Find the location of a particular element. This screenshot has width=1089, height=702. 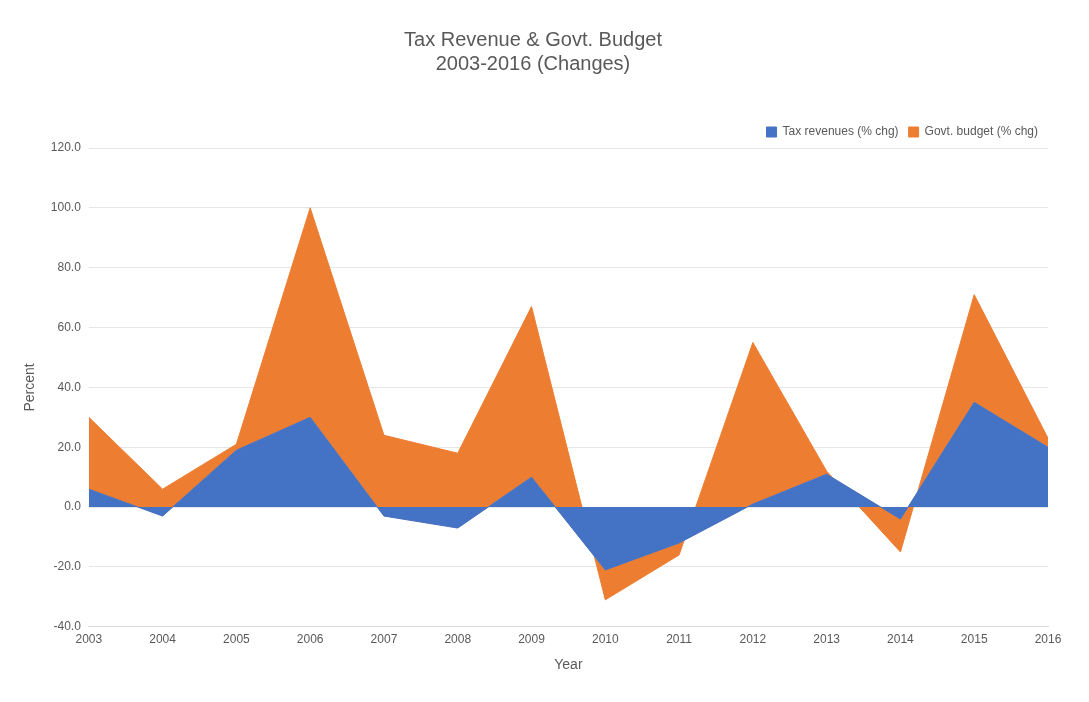

chart-subtitle: 2003-2016 (Changes) is located at coordinates (533, 62).